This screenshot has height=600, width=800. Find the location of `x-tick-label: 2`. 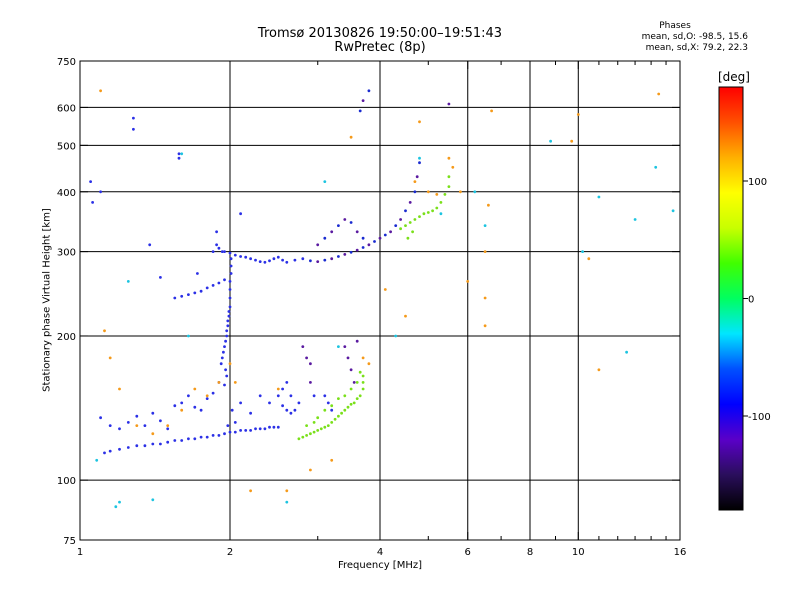

x-tick-label: 2 is located at coordinates (230, 552).